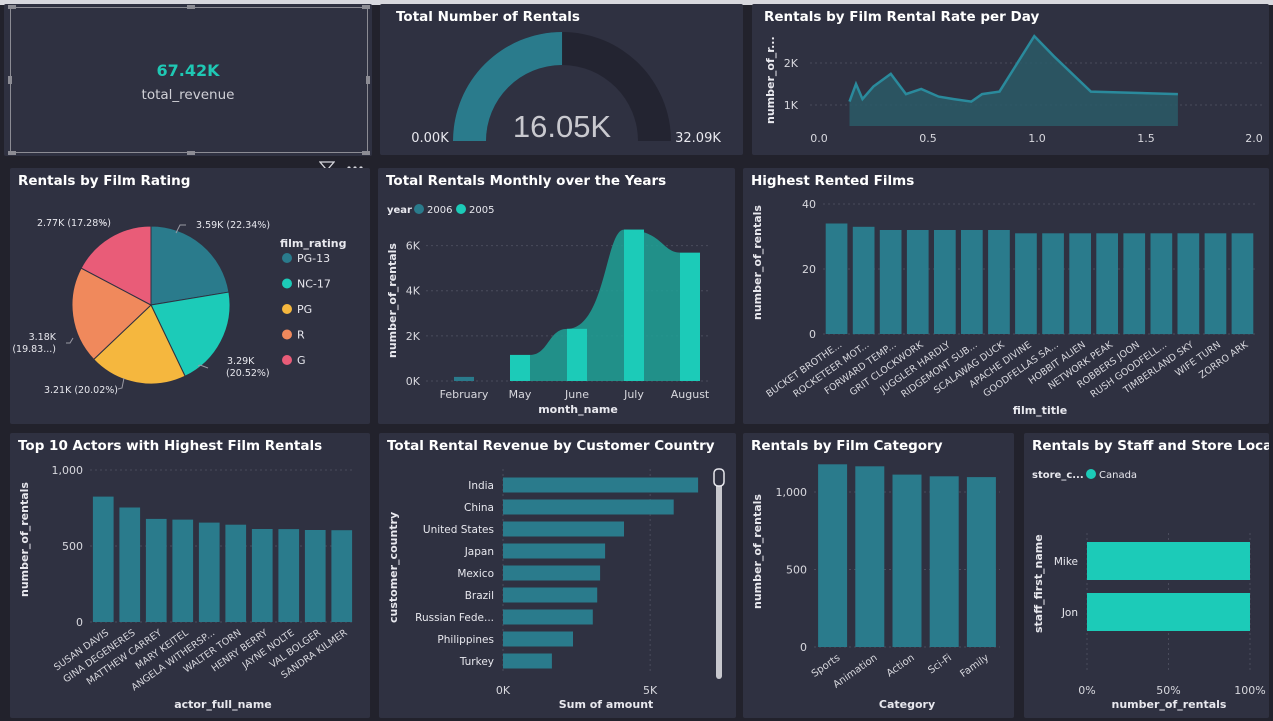 This screenshot has width=1273, height=721. I want to click on legend-swatch, so click(287, 258).